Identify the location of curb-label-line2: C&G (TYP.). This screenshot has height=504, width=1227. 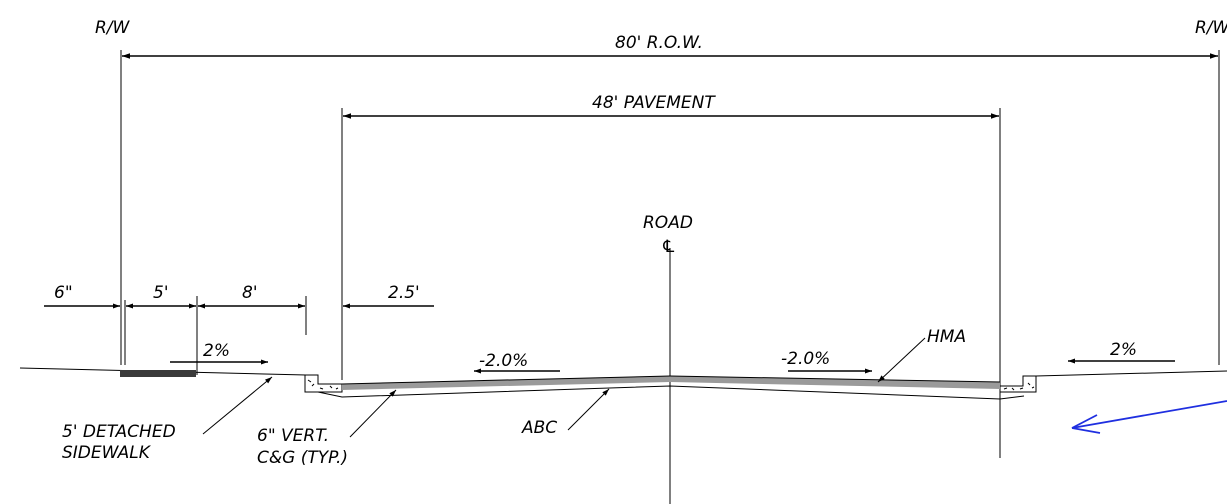
(302, 458).